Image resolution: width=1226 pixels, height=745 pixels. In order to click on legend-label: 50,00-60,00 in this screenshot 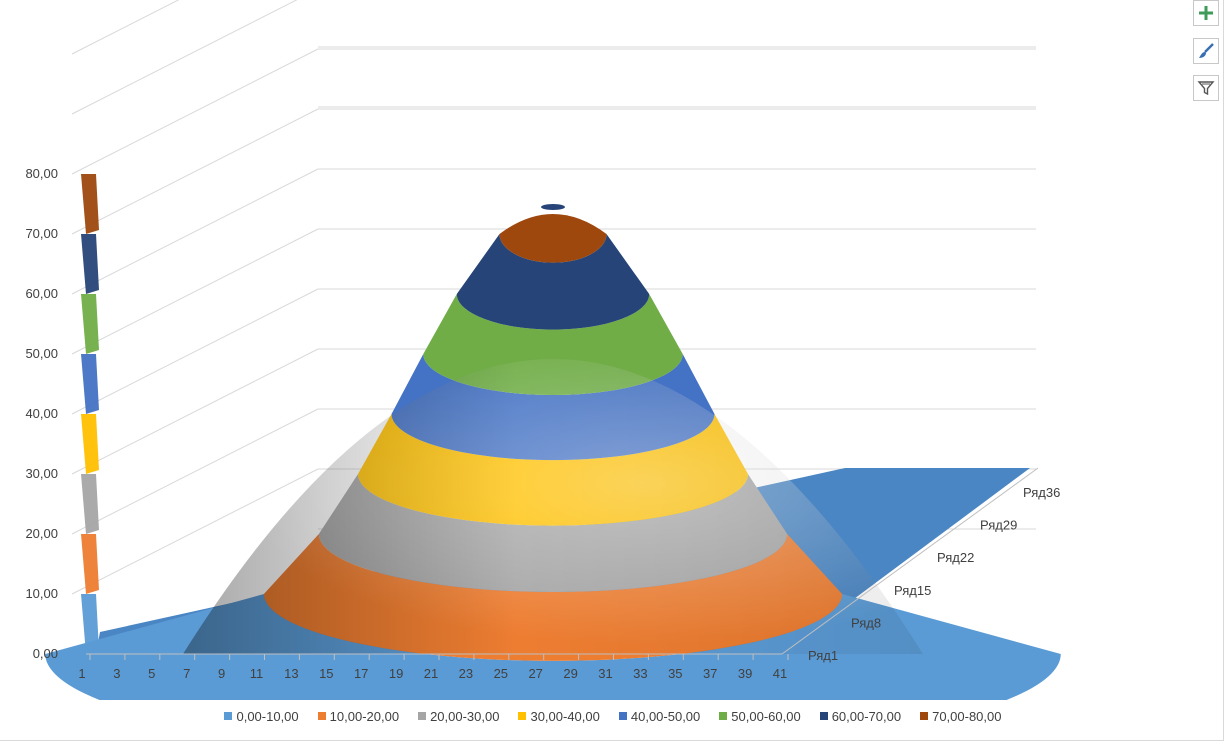, I will do `click(766, 716)`.